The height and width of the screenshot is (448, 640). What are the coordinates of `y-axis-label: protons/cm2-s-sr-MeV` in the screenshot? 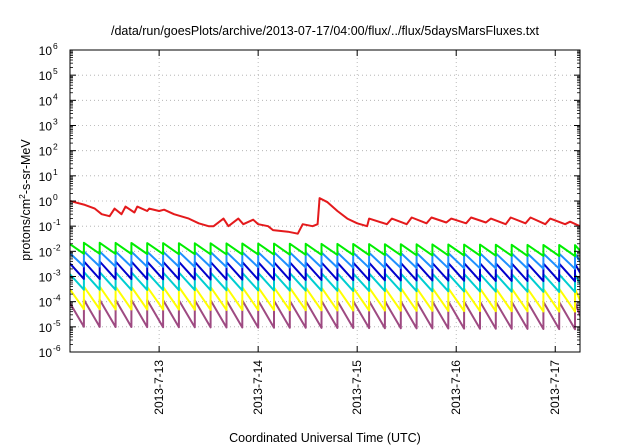 It's located at (25, 200).